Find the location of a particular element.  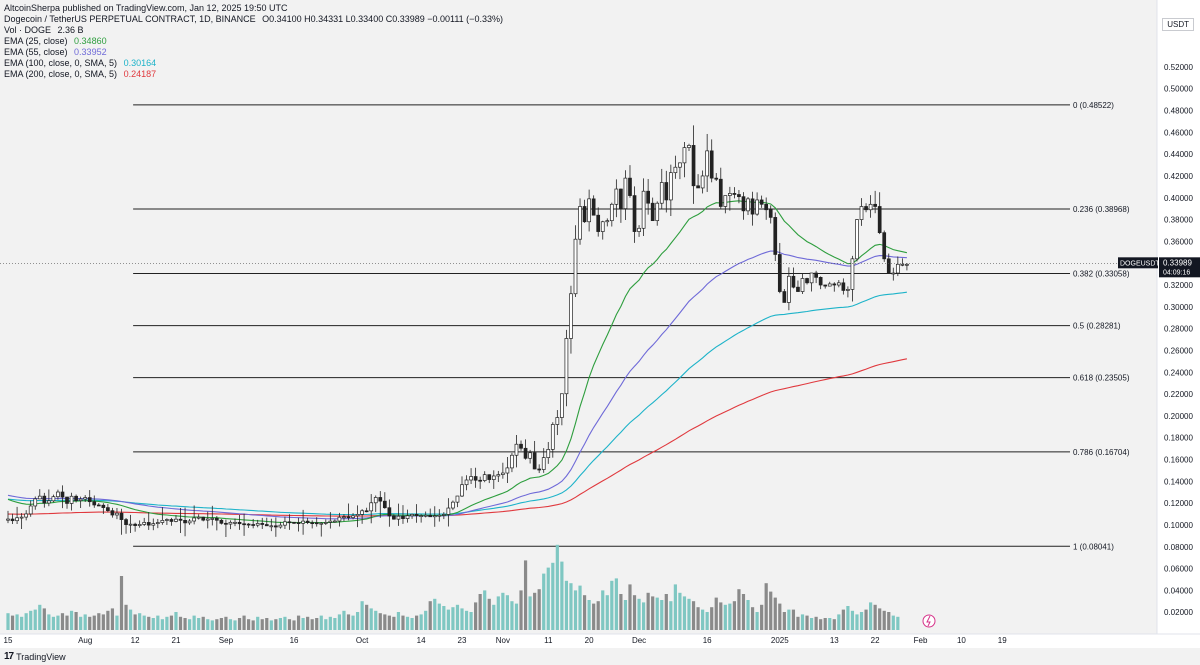

ema25-legend: EMA (25, close) 0.34860 is located at coordinates (55, 41).